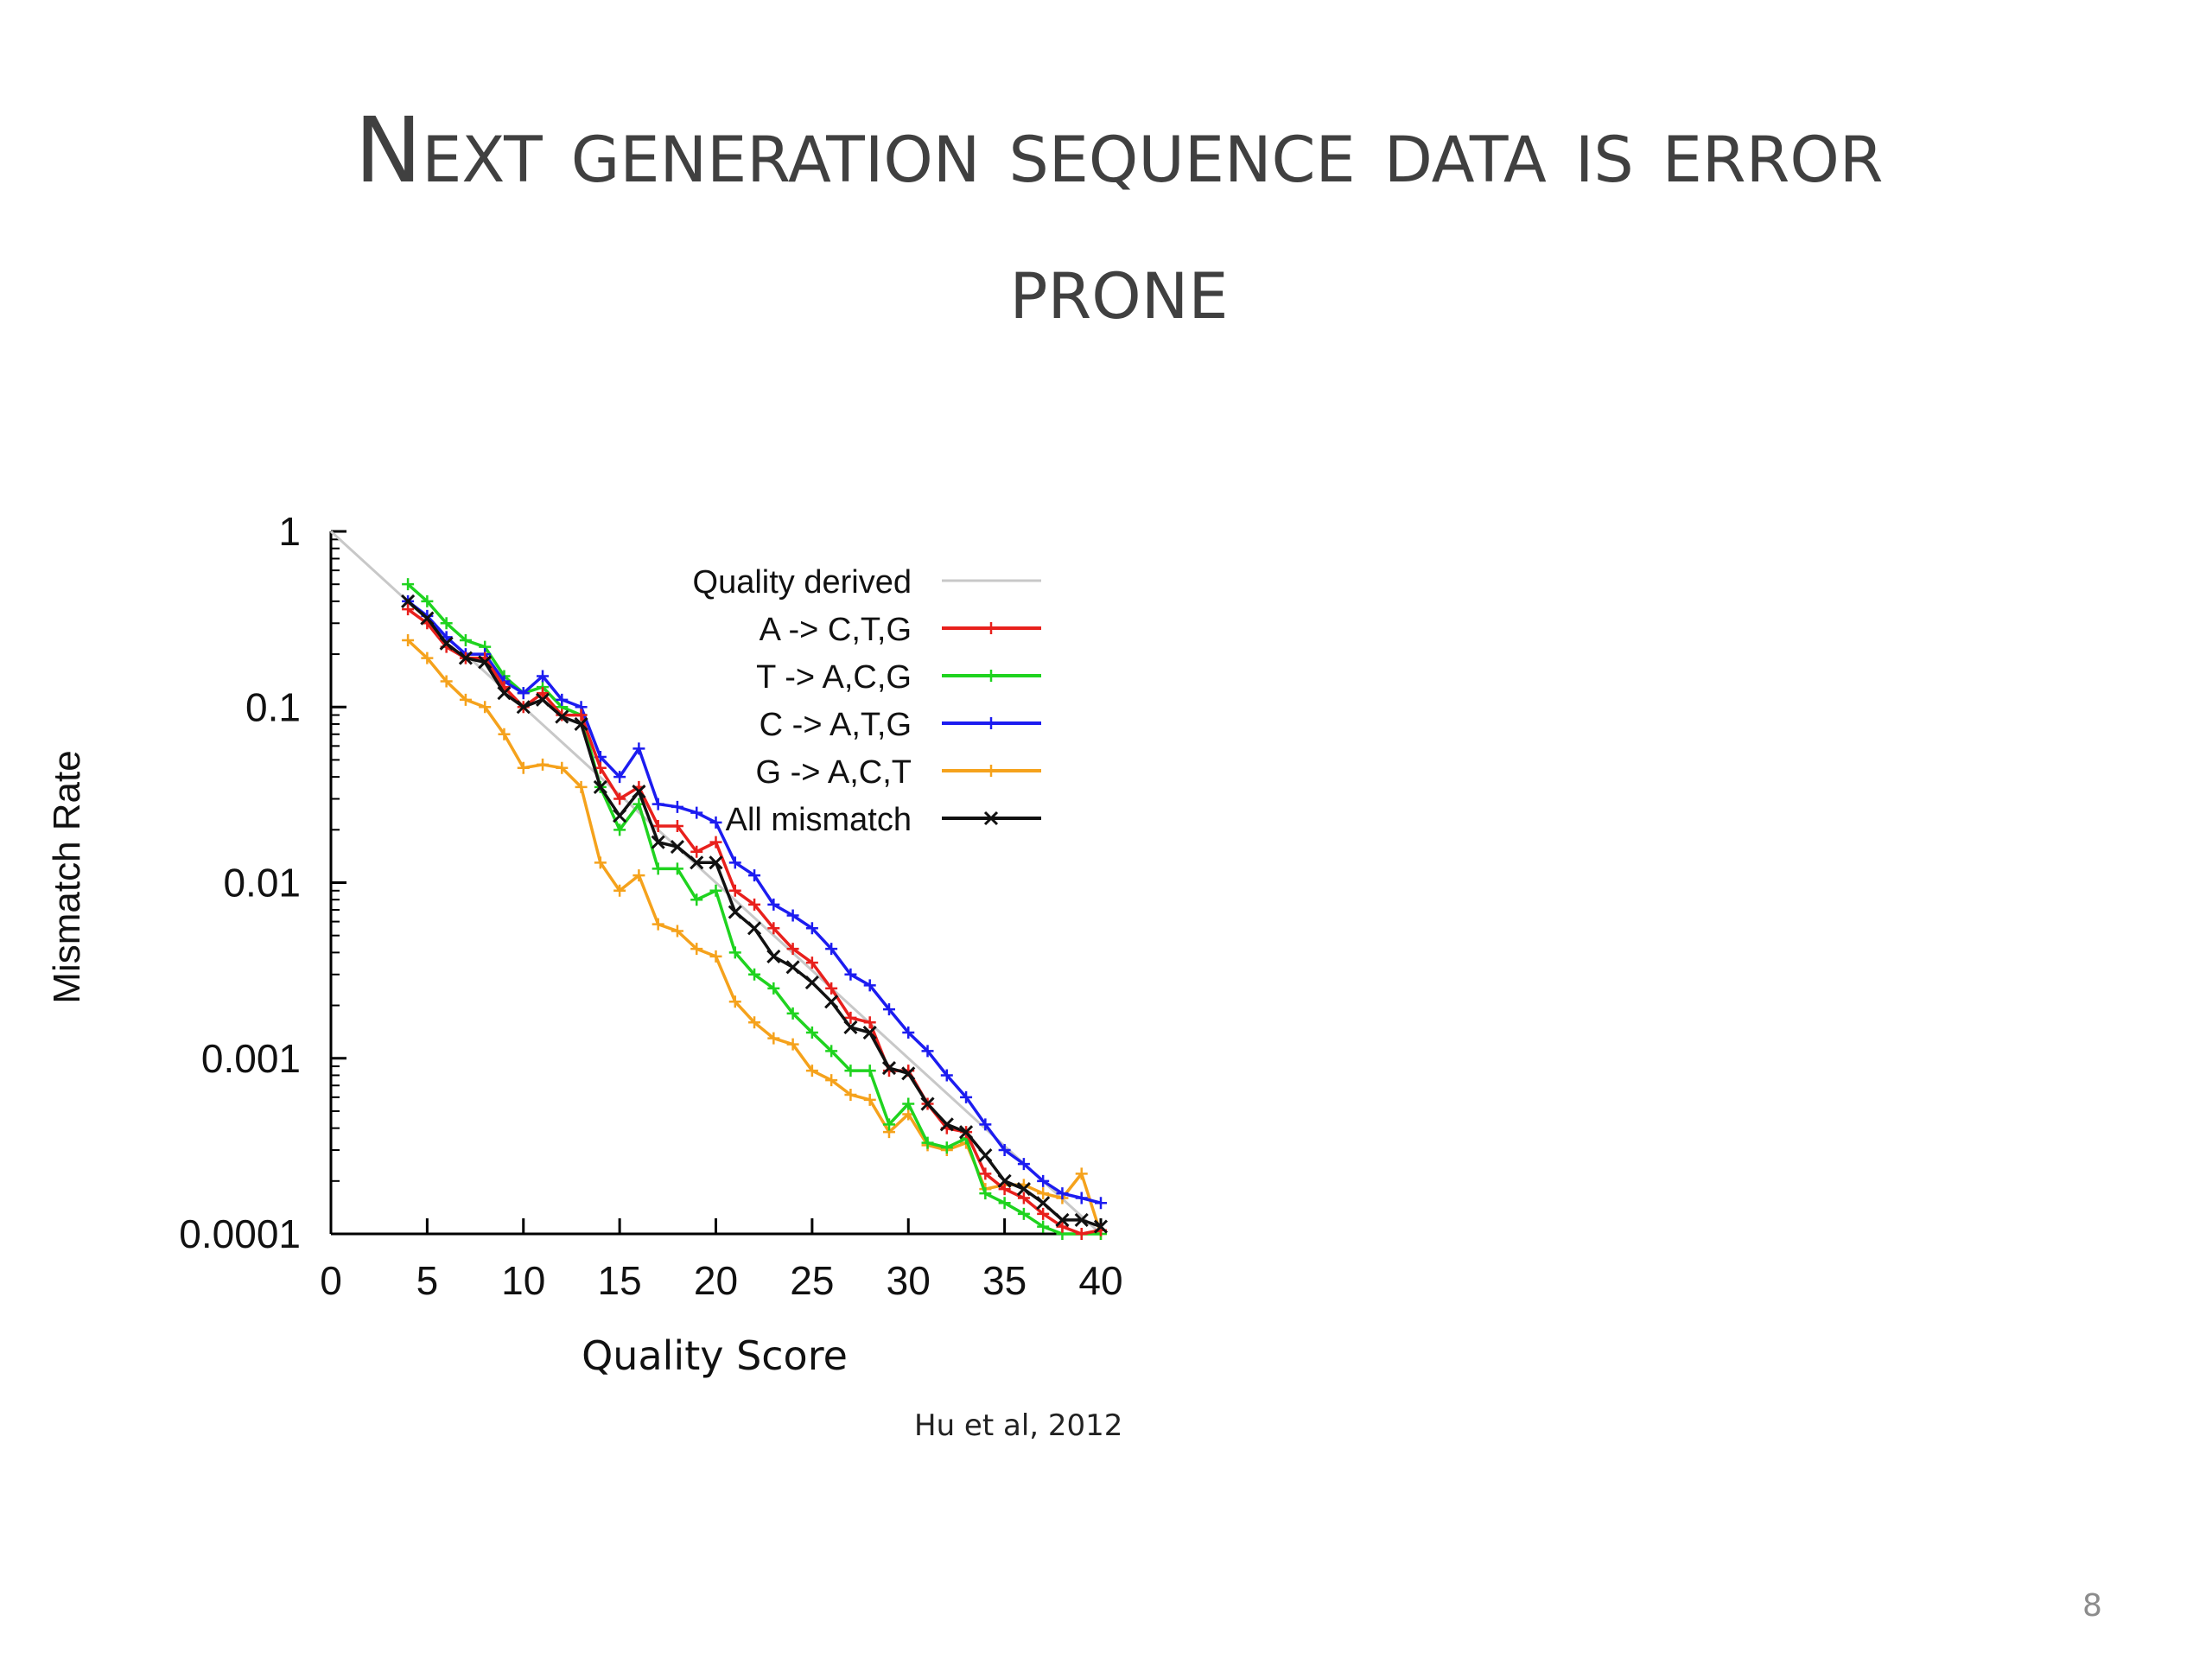  What do you see at coordinates (1018, 1425) in the screenshot?
I see `citation: Hu et al, 2012` at bounding box center [1018, 1425].